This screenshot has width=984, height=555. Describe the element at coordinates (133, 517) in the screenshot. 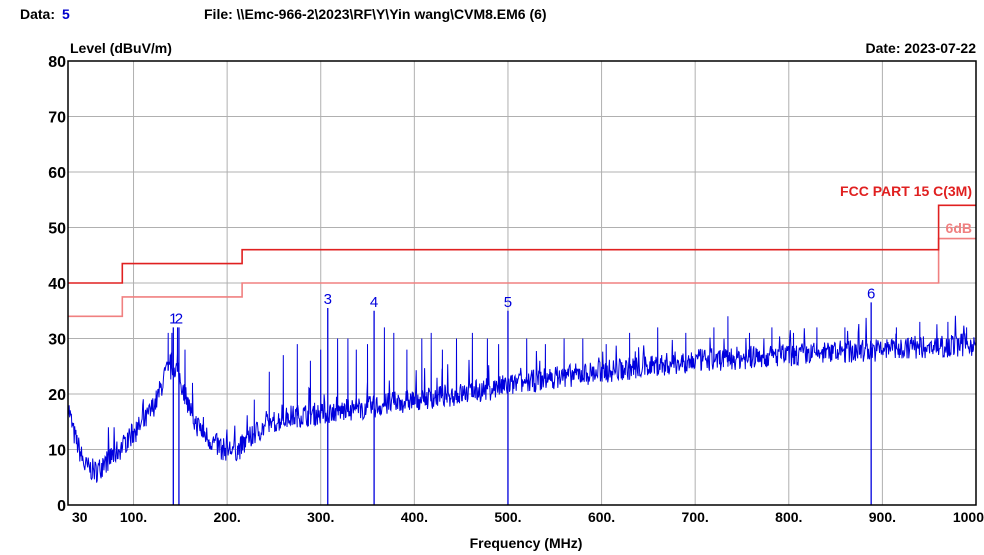

I see `x-tick-label: 100.` at that location.